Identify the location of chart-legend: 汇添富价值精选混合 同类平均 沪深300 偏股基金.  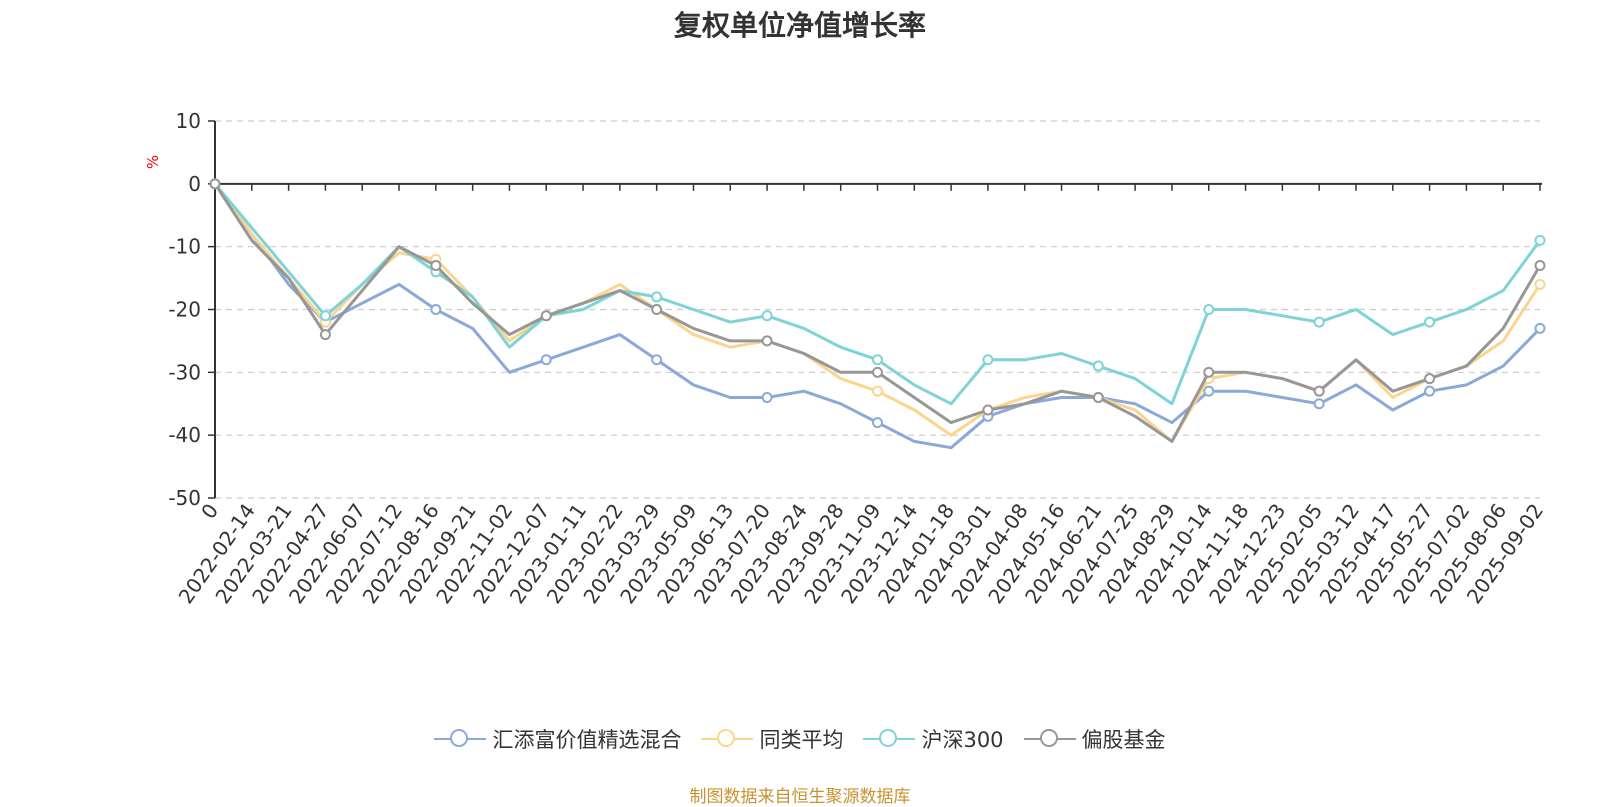
(800, 739).